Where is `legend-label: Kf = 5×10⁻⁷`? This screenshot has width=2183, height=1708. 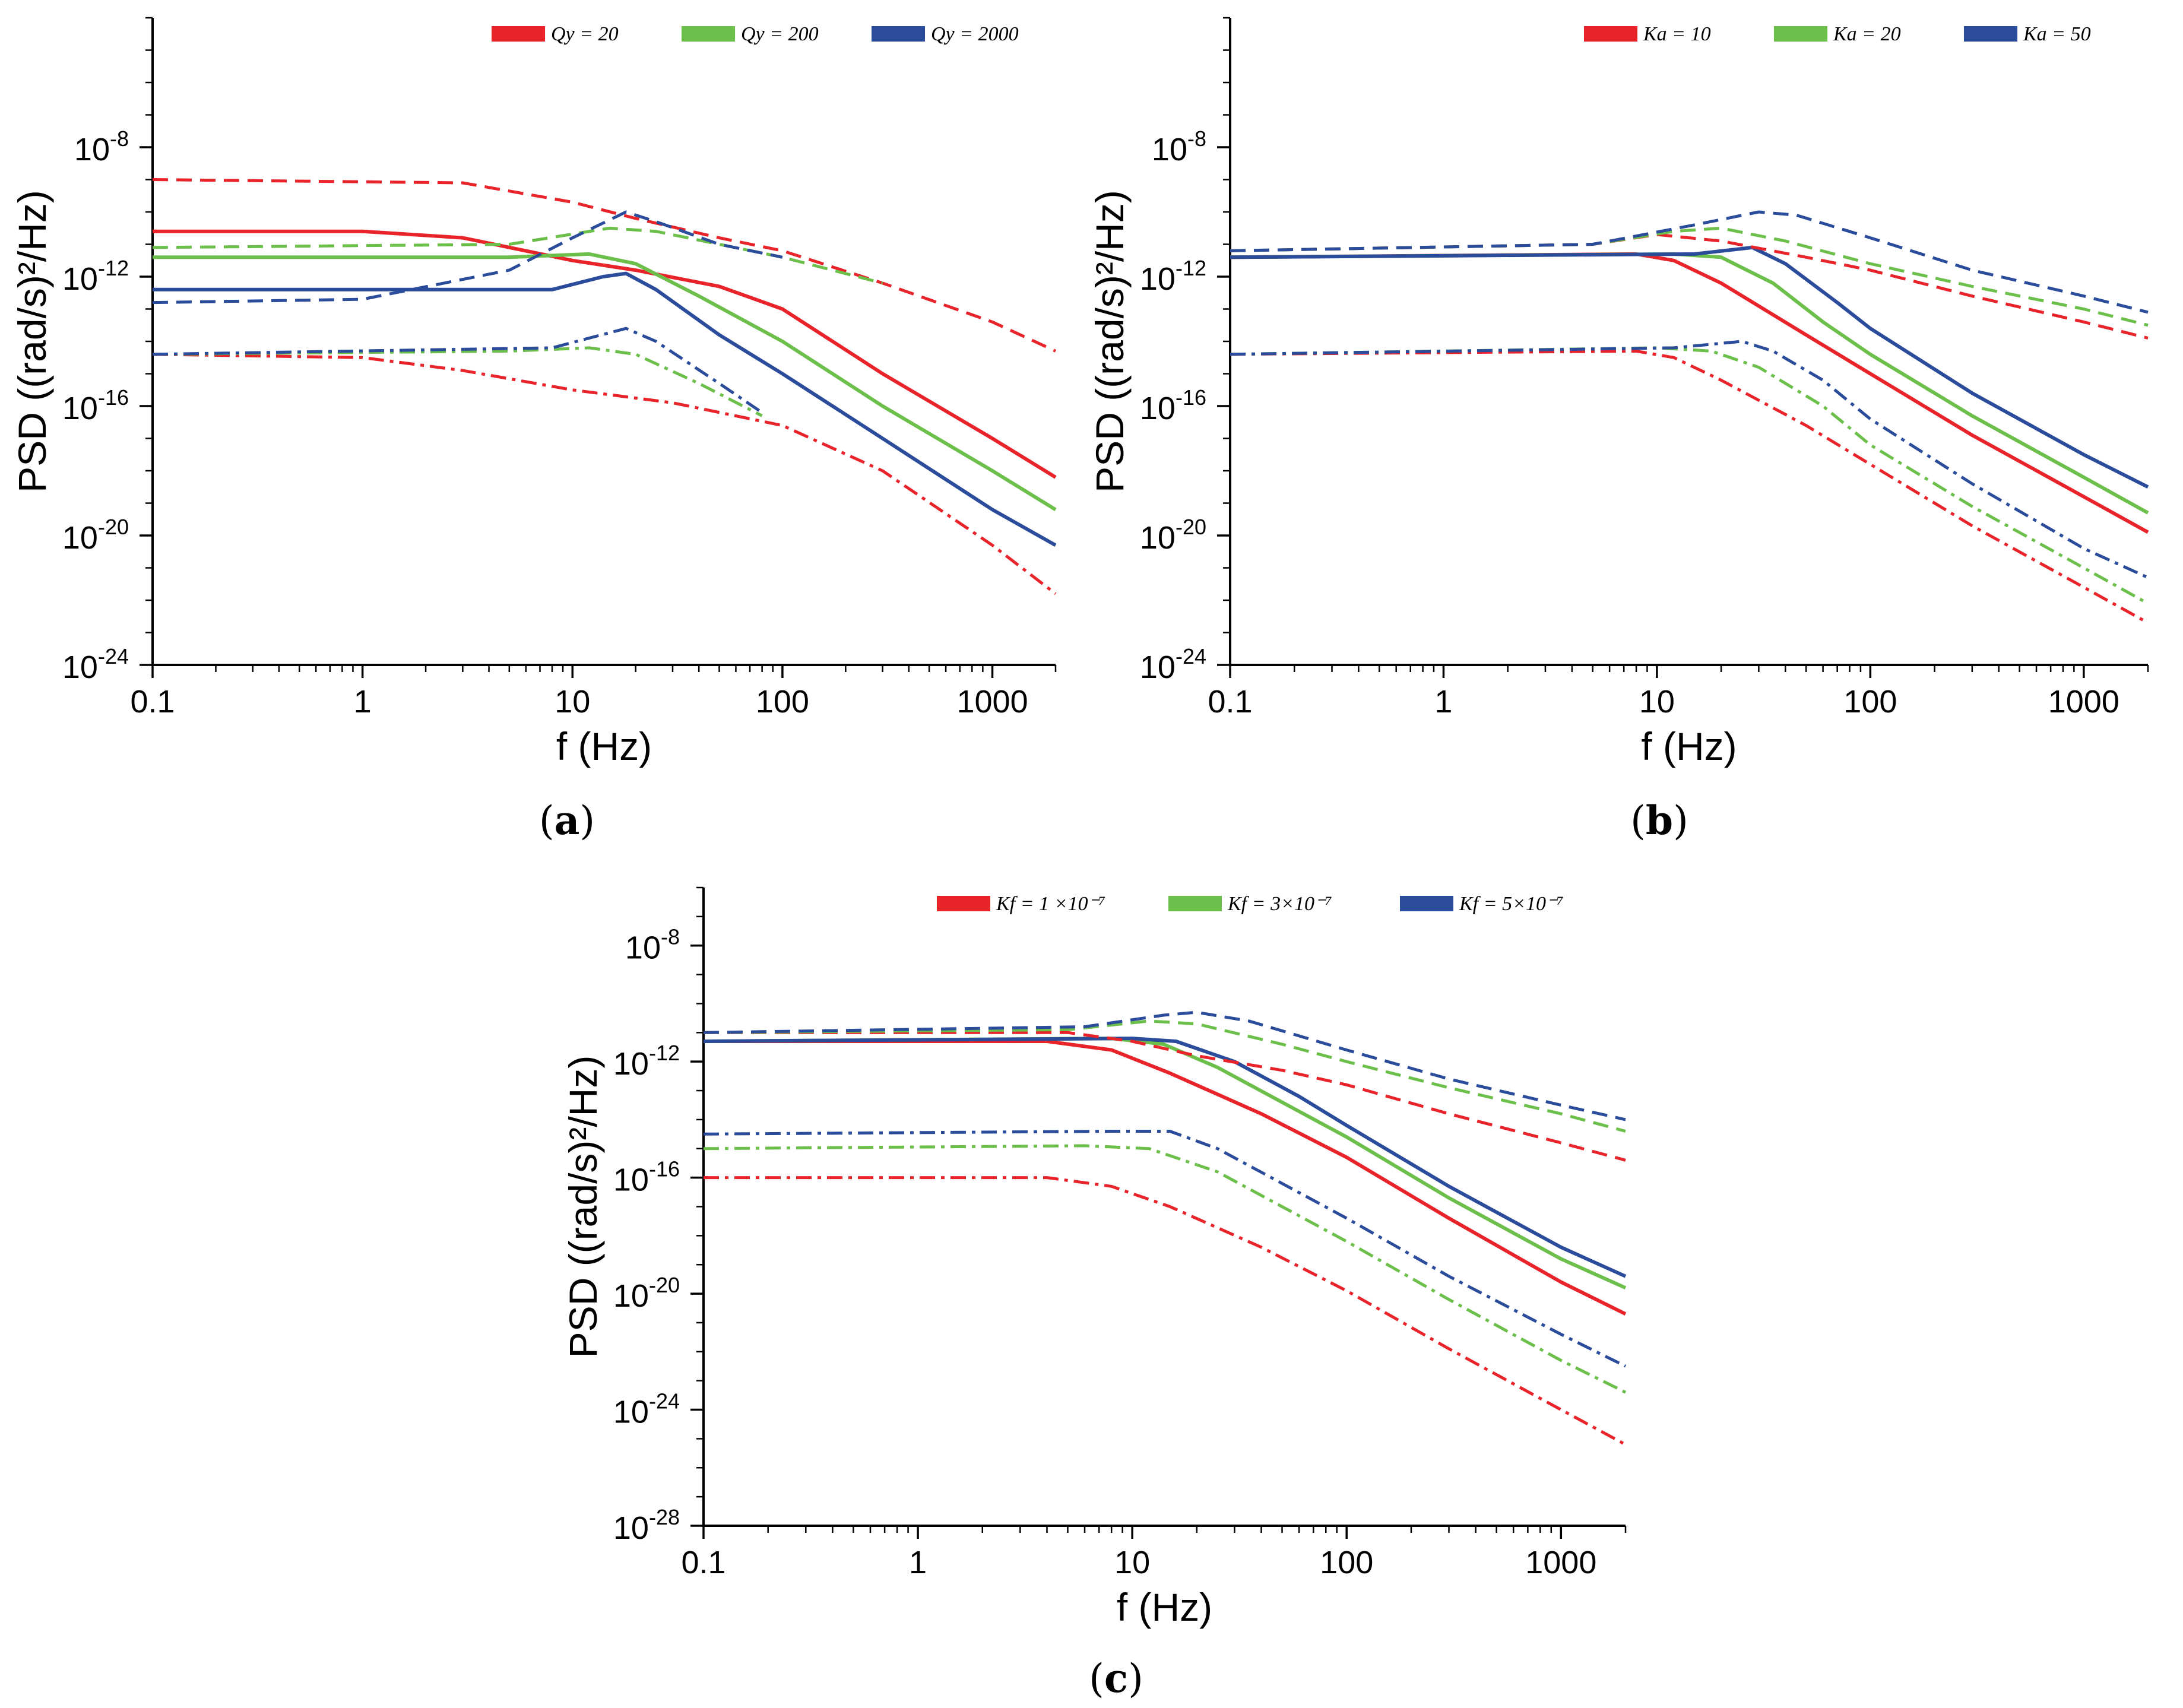 legend-label: Kf = 5×10⁻⁷ is located at coordinates (1511, 904).